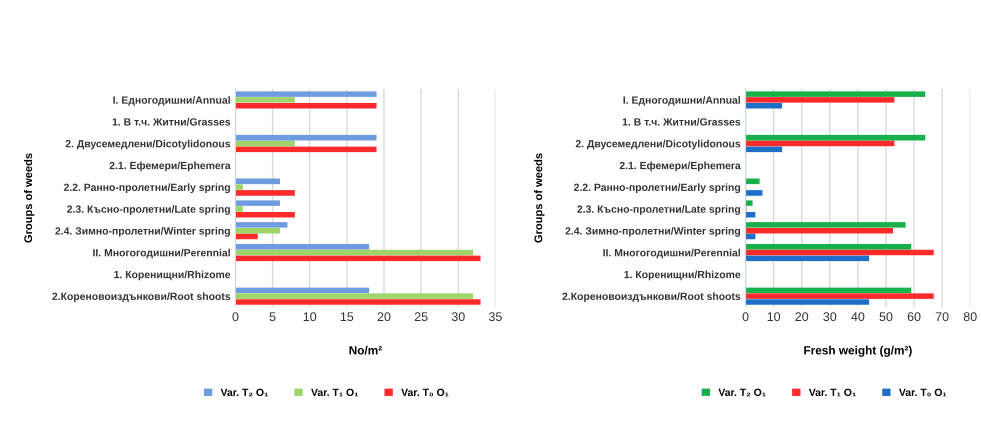 The width and height of the screenshot is (981, 445). What do you see at coordinates (347, 317) in the screenshot?
I see `x-tick-label: 15` at bounding box center [347, 317].